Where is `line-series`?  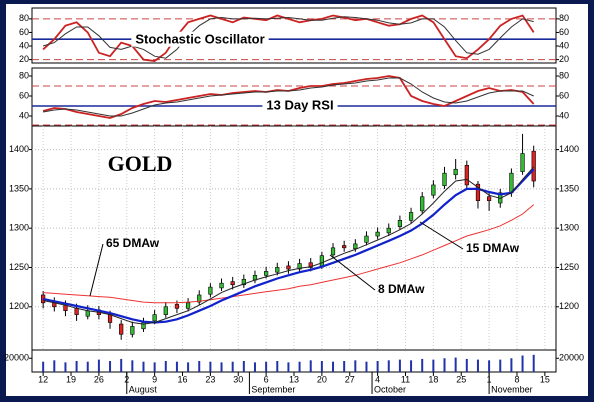
line-series is located at coordinates (288, 37).